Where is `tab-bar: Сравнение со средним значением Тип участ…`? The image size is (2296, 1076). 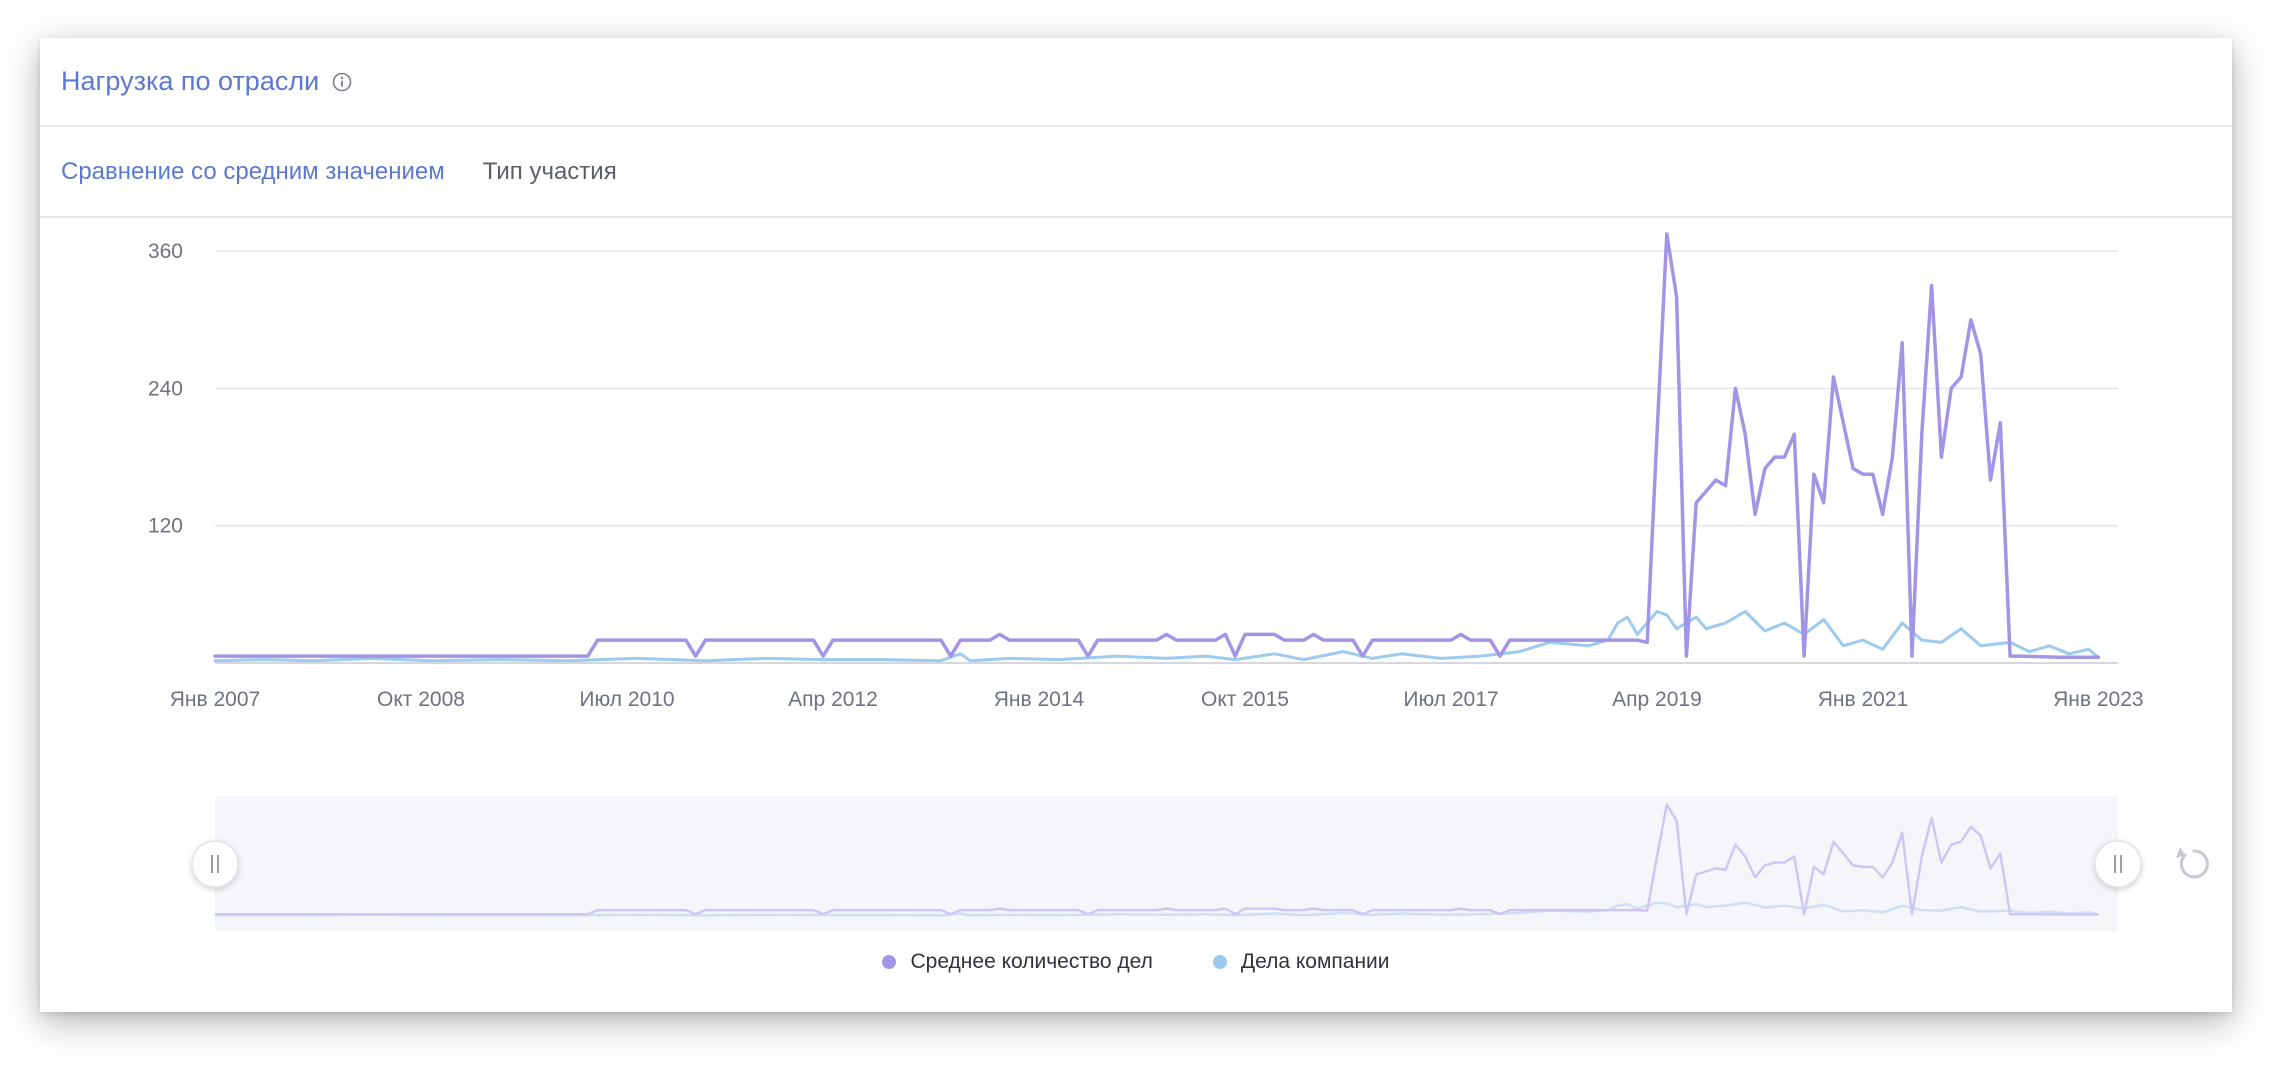 tab-bar: Сравнение со средним значением Тип участ… is located at coordinates (1136, 172).